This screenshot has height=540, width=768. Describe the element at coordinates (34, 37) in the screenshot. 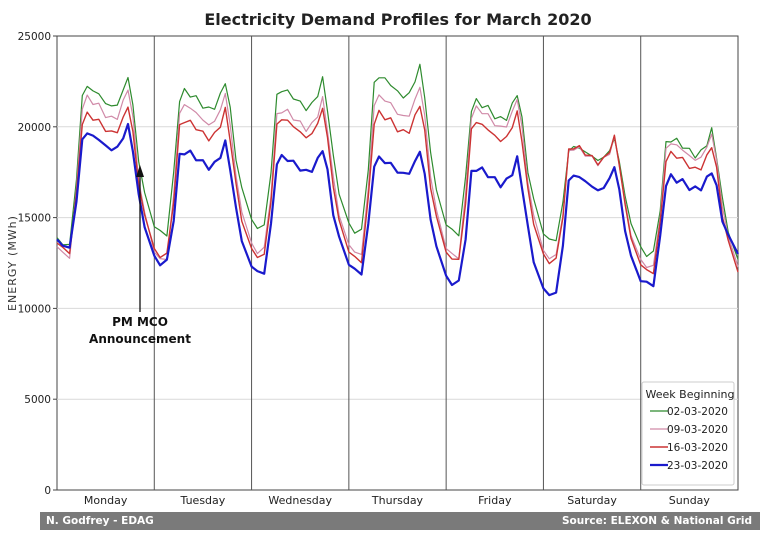

I see `y-tick-label: 25000` at that location.